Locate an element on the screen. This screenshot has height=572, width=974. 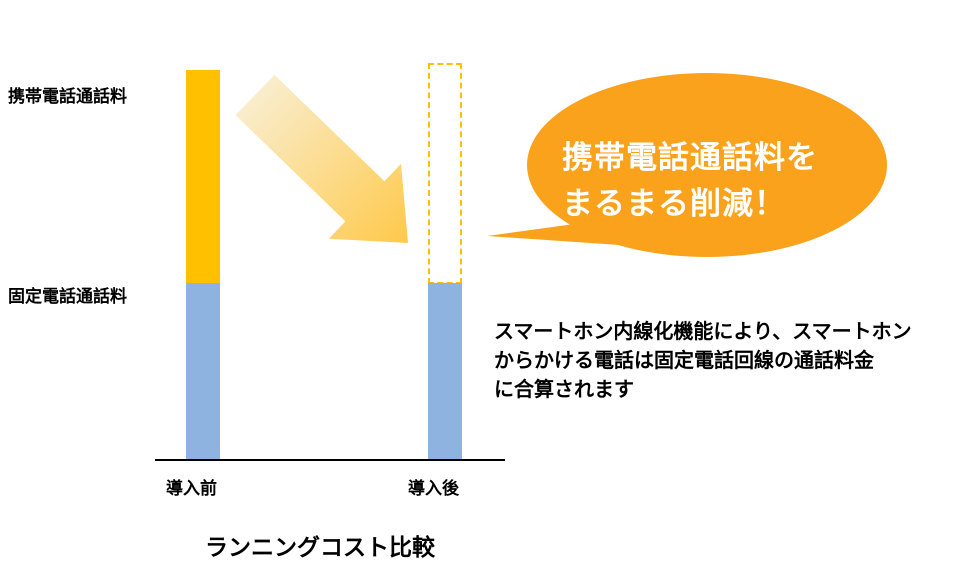
speech-bubble-tail is located at coordinates (567, 234).